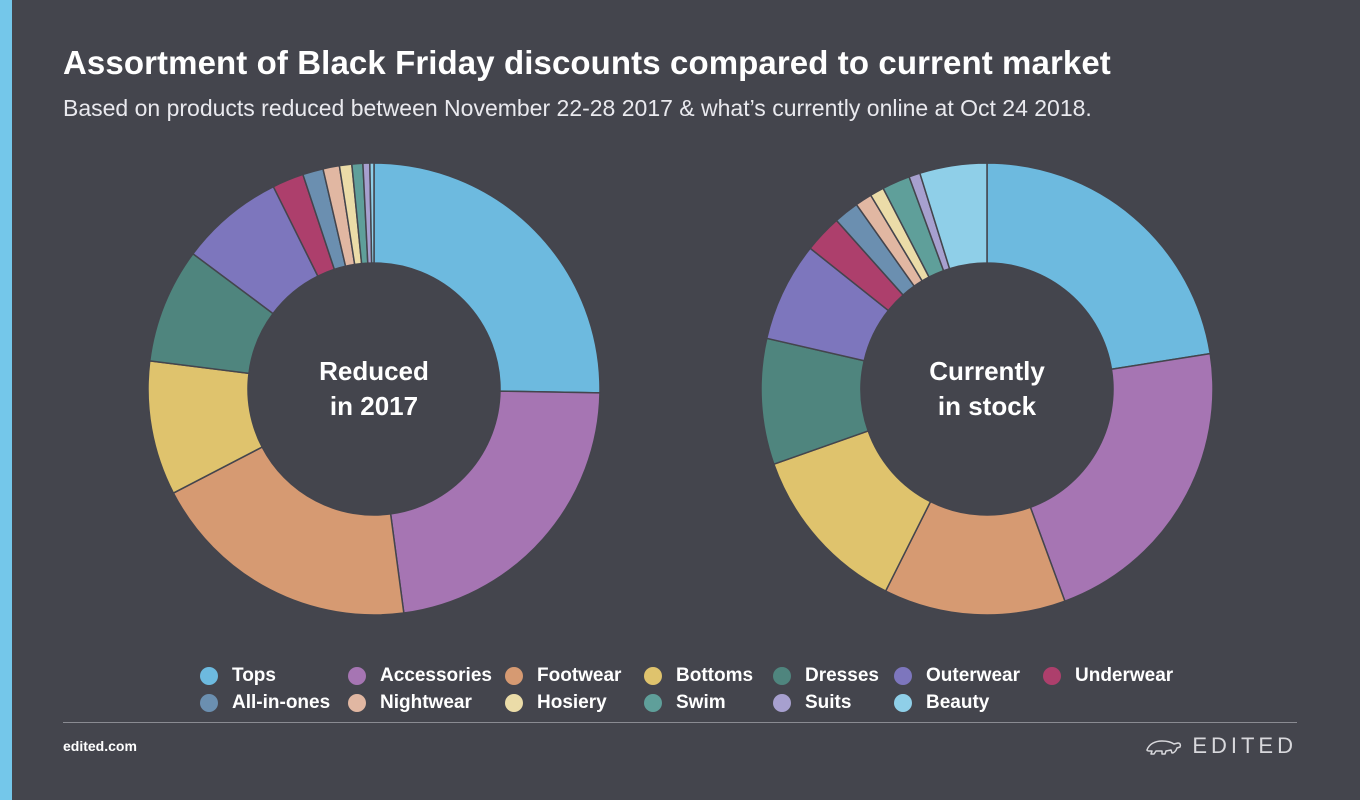 Image resolution: width=1360 pixels, height=800 pixels. I want to click on legend-item-bottoms: Bottoms, so click(698, 676).